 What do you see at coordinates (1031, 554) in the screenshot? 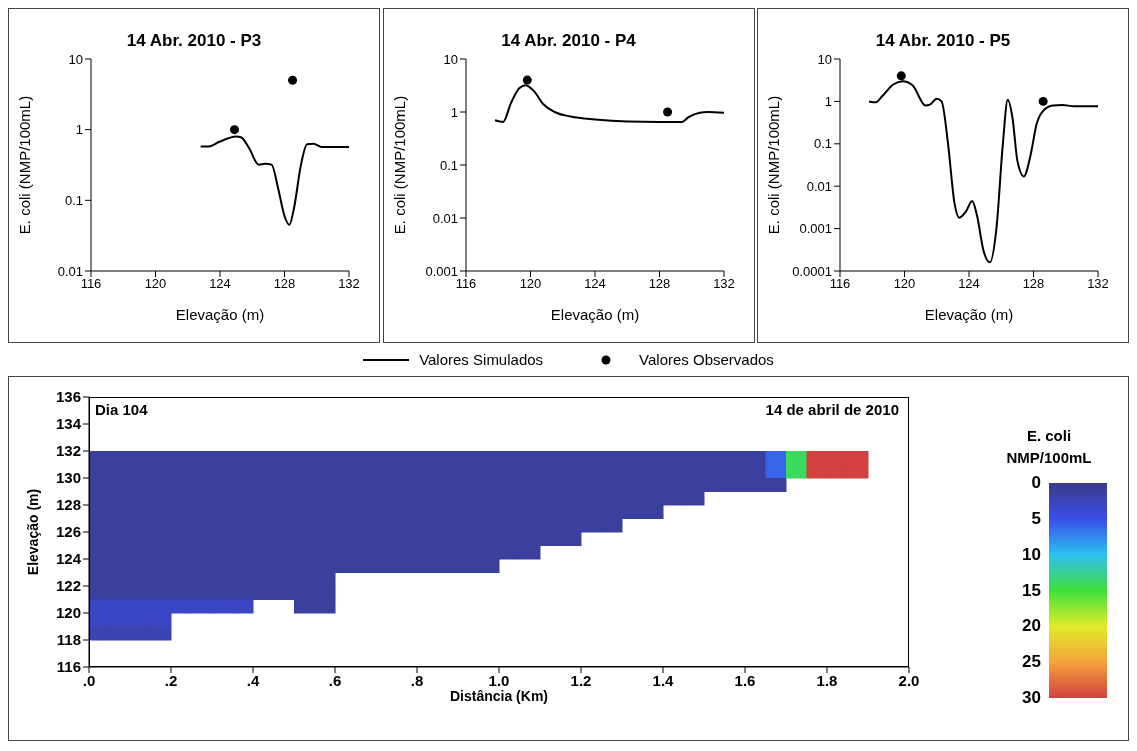
I see `color-bar-label: 10` at bounding box center [1031, 554].